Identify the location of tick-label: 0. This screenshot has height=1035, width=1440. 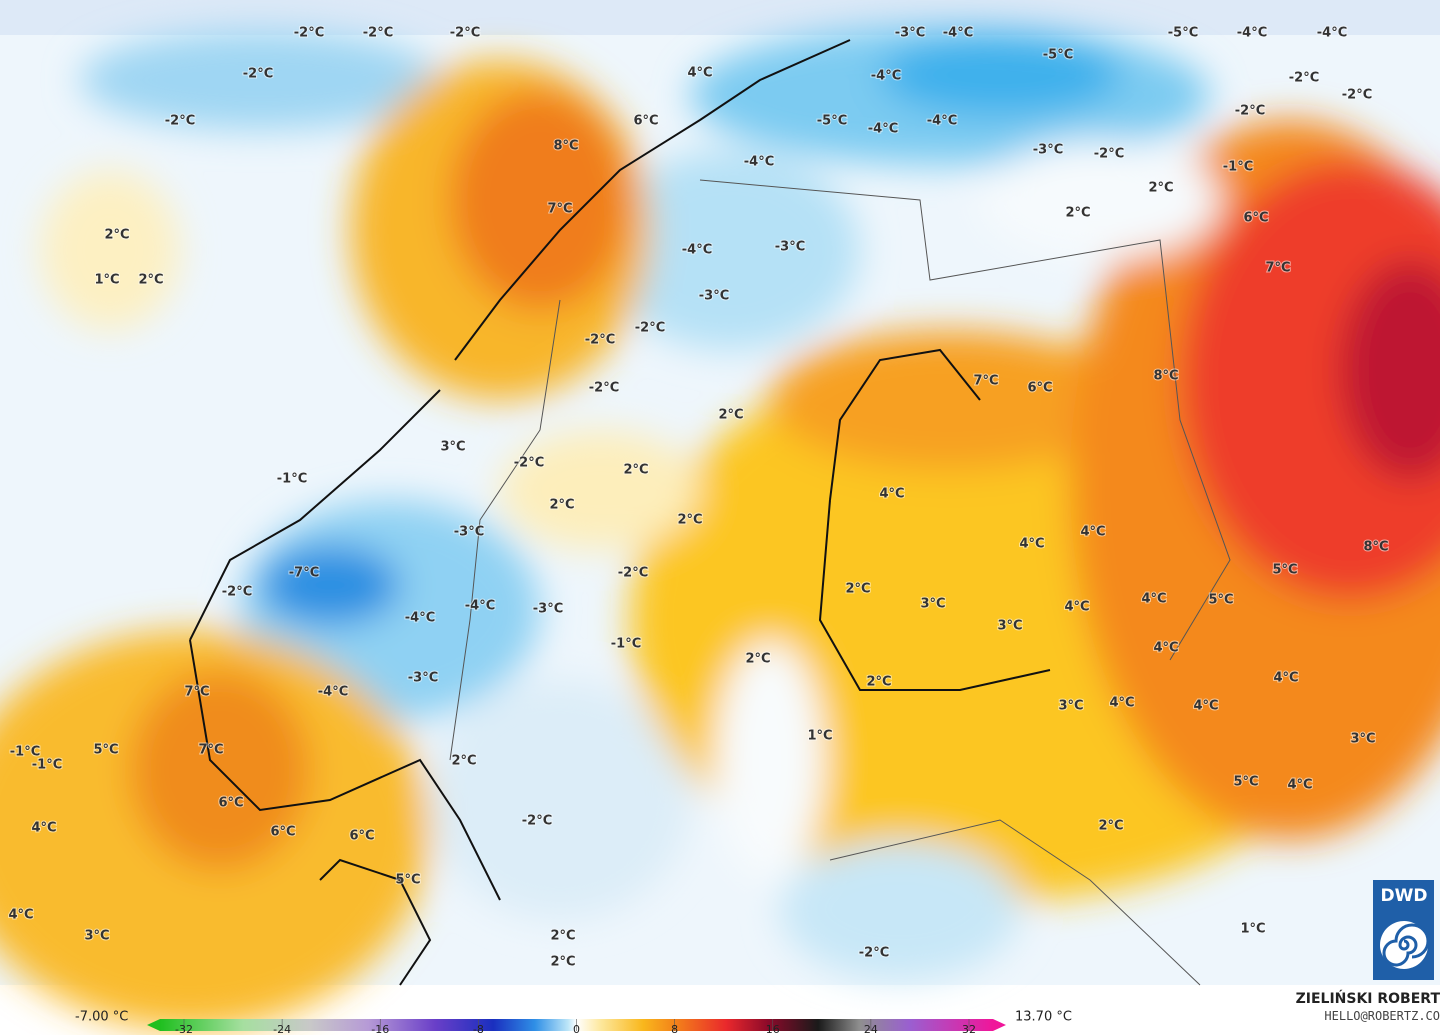
(576, 1029).